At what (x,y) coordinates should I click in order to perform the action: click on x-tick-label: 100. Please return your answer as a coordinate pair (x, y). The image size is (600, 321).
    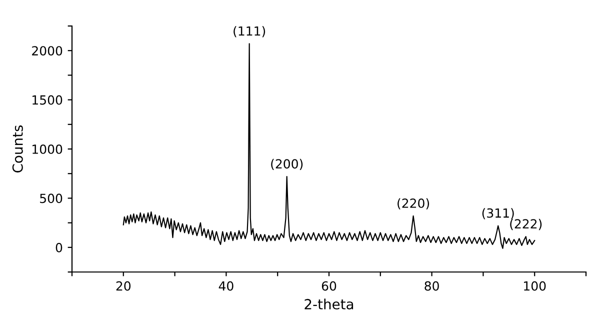
    Looking at the image, I should click on (535, 286).